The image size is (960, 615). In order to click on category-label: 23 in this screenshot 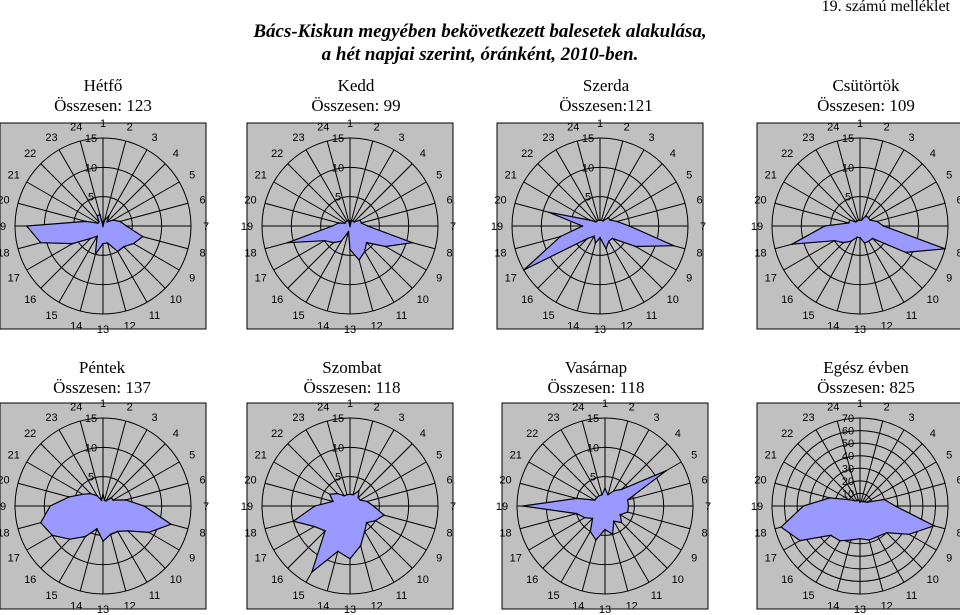, I will do `click(51, 418)`.